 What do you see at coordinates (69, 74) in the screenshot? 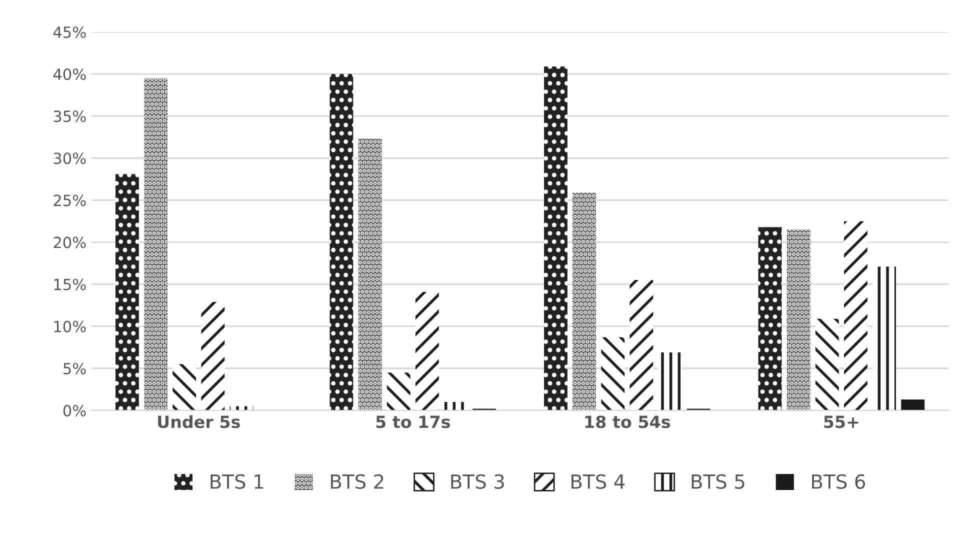
I see `y-tick-label: 40%` at bounding box center [69, 74].